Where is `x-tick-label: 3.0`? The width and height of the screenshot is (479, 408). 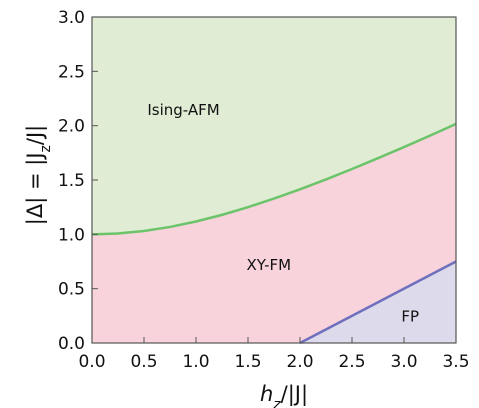
x-tick-label: 3.0 is located at coordinates (403, 362).